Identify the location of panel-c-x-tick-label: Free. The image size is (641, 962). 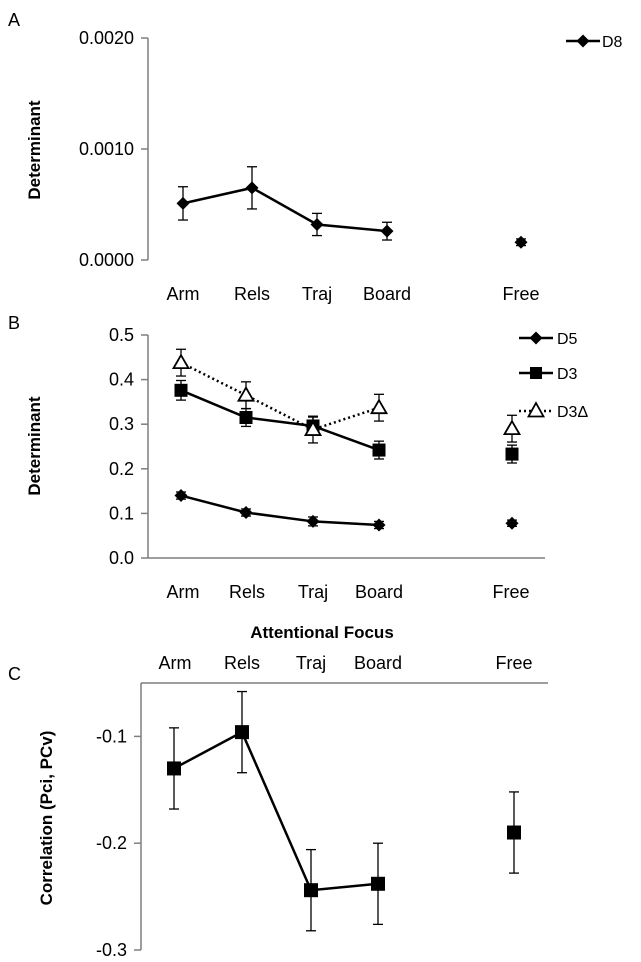
(513, 663).